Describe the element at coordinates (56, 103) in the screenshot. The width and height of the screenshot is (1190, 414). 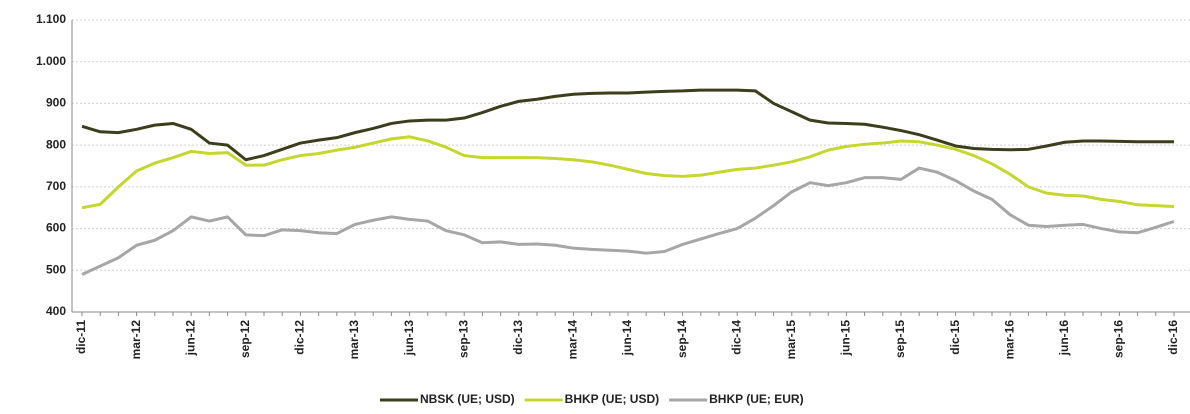
I see `y-tick-label: 900` at that location.